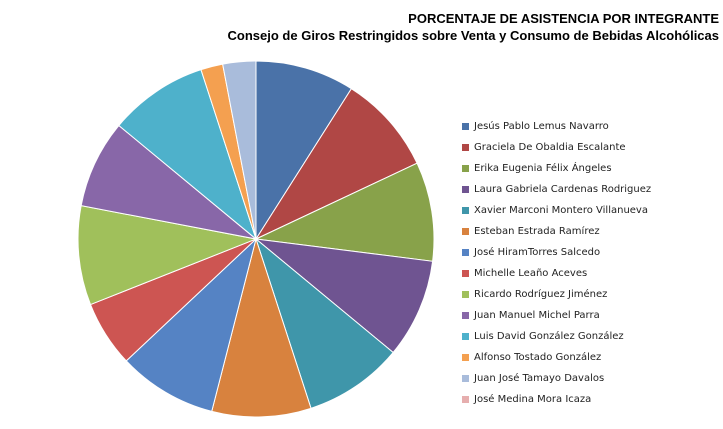 The height and width of the screenshot is (429, 723). I want to click on legend-item: Erika Eugenia Félix Ángeles, so click(556, 168).